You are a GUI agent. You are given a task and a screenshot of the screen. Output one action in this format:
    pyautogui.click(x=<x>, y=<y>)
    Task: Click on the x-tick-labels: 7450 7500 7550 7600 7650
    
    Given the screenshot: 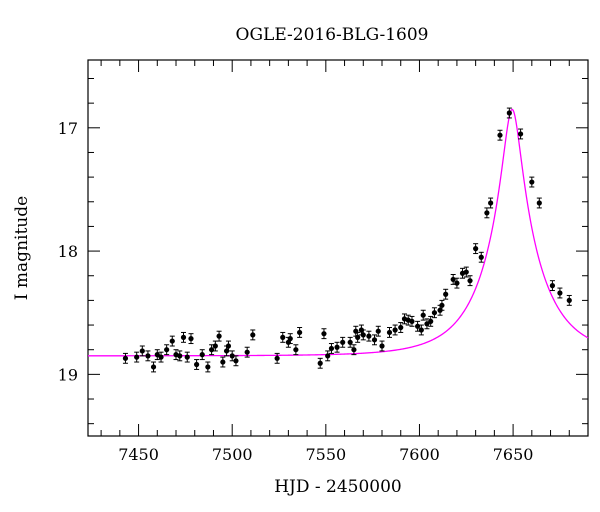 What is the action you would take?
    pyautogui.click(x=325, y=454)
    